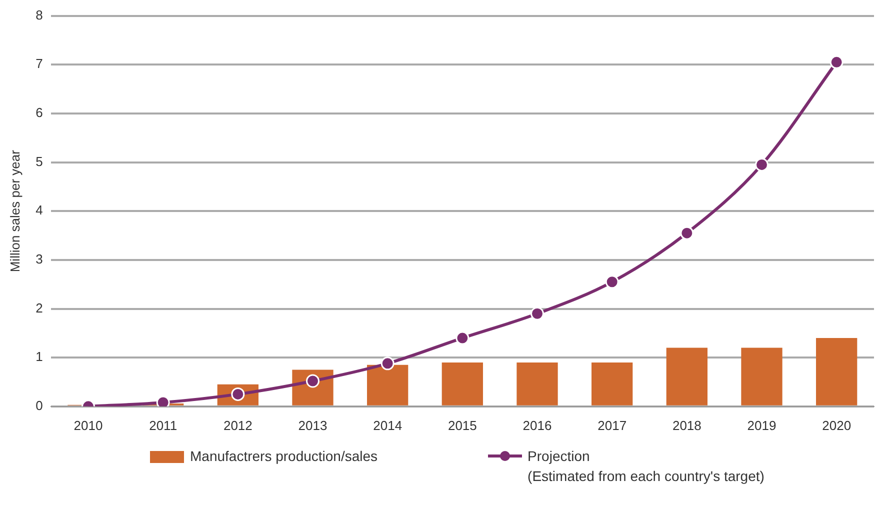 The height and width of the screenshot is (516, 884). Describe the element at coordinates (39, 259) in the screenshot. I see `y-tick-label: 3` at that location.